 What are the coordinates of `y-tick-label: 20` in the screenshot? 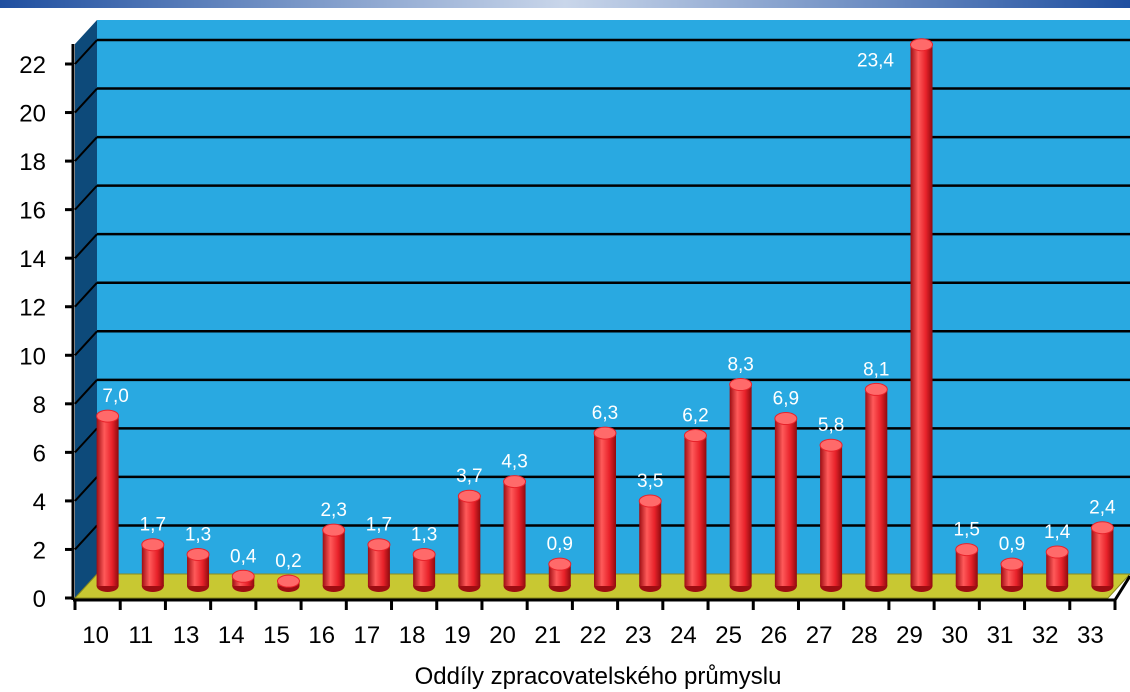 It's located at (32, 114).